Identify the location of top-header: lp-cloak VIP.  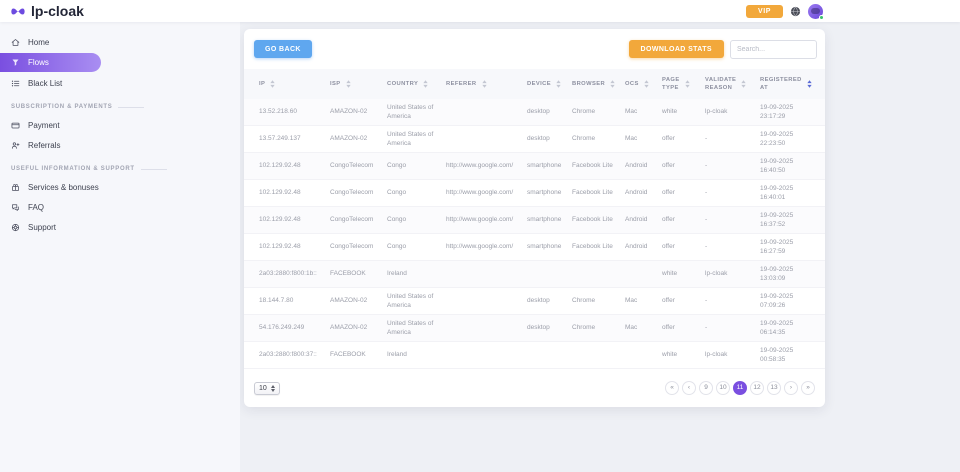
(480, 11).